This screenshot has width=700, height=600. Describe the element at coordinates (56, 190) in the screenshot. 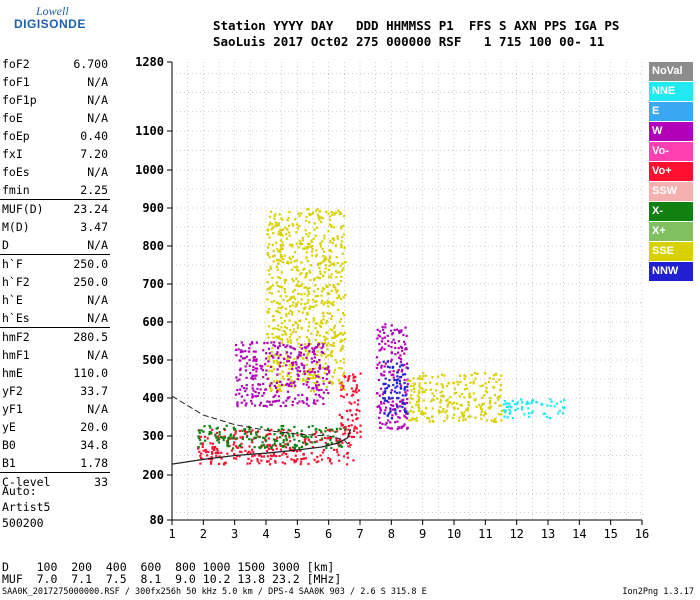

I see `param-row: fmin 2.25` at that location.